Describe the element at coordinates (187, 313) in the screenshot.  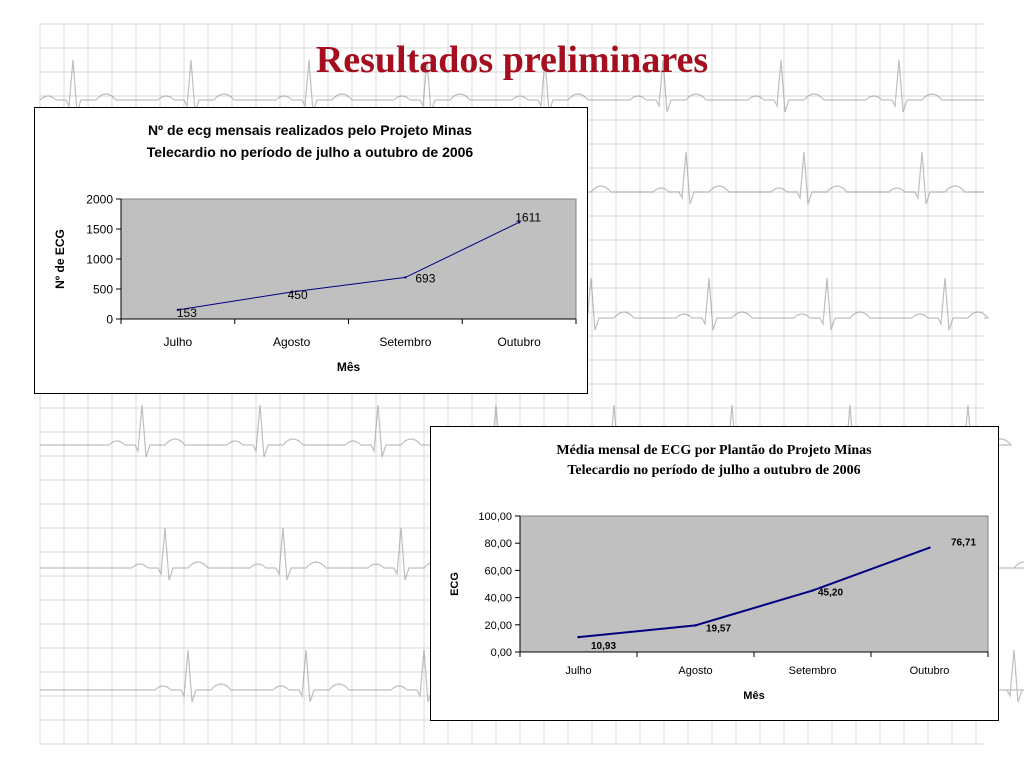
I see `data-label: 153` at that location.